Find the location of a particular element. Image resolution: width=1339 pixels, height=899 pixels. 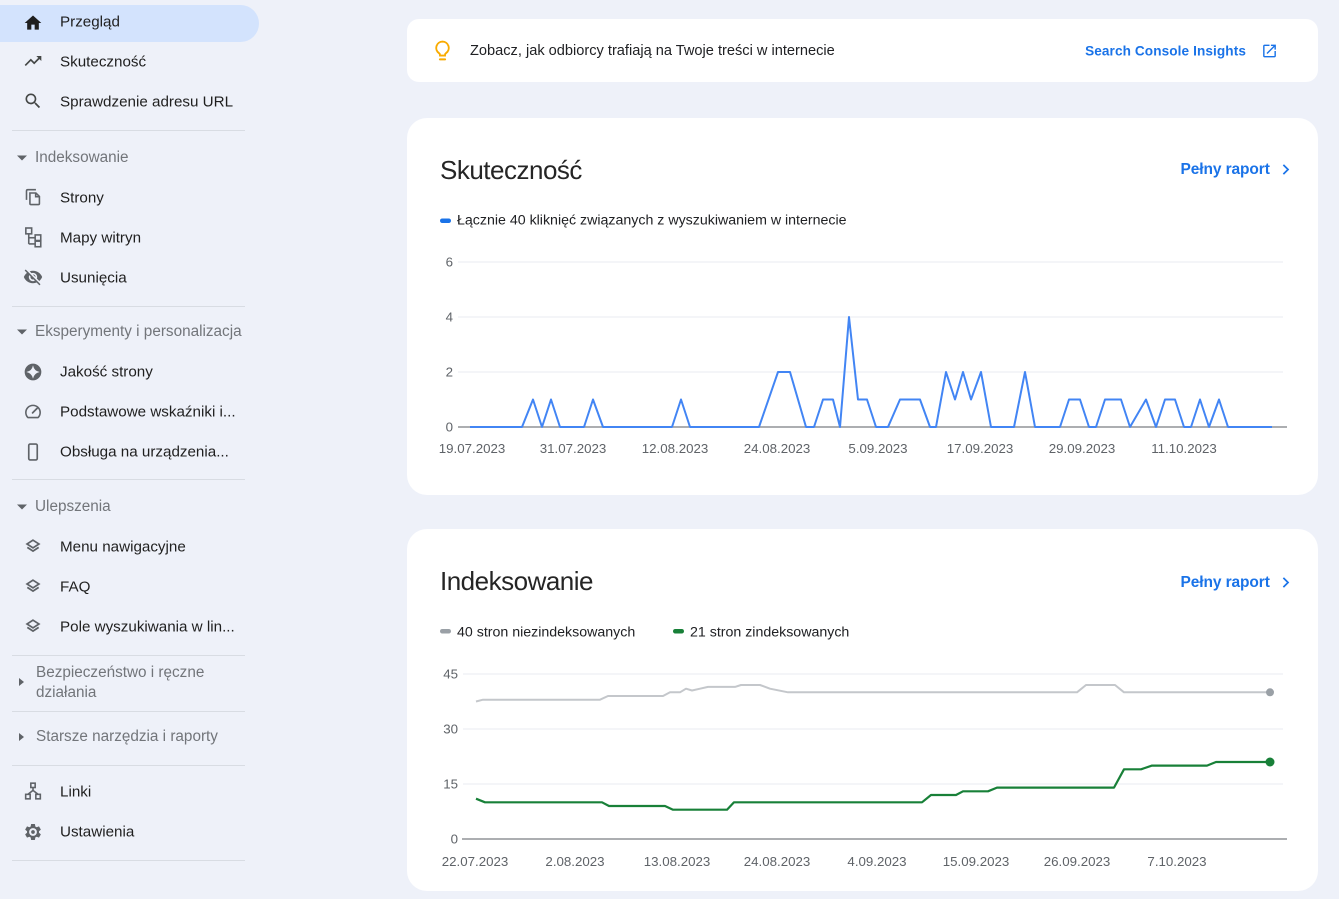

svg-text: 7.10.2023 is located at coordinates (1176, 861).